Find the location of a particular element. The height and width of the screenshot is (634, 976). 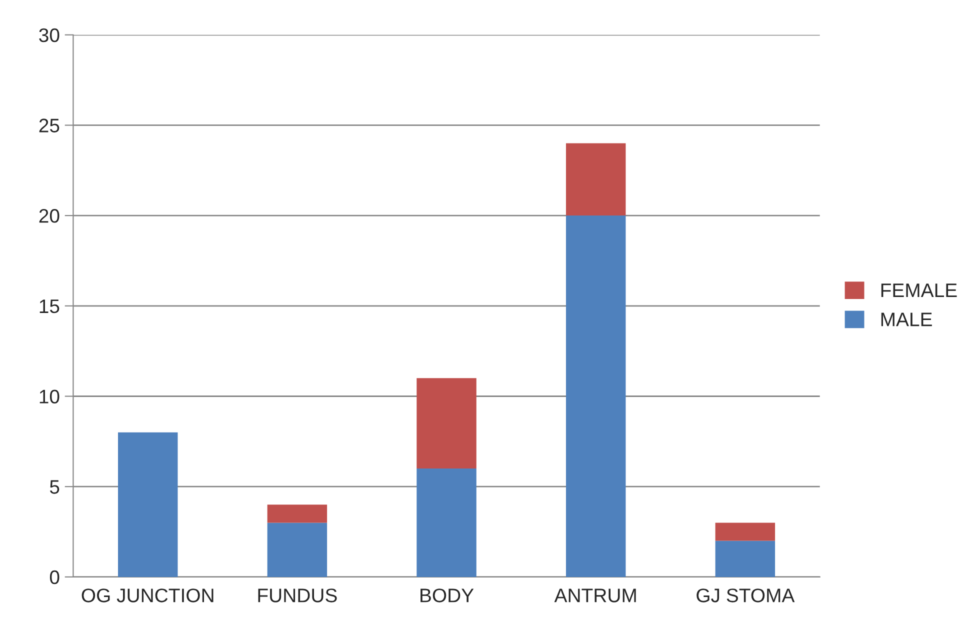

y-tick-label: 5 is located at coordinates (55, 487).